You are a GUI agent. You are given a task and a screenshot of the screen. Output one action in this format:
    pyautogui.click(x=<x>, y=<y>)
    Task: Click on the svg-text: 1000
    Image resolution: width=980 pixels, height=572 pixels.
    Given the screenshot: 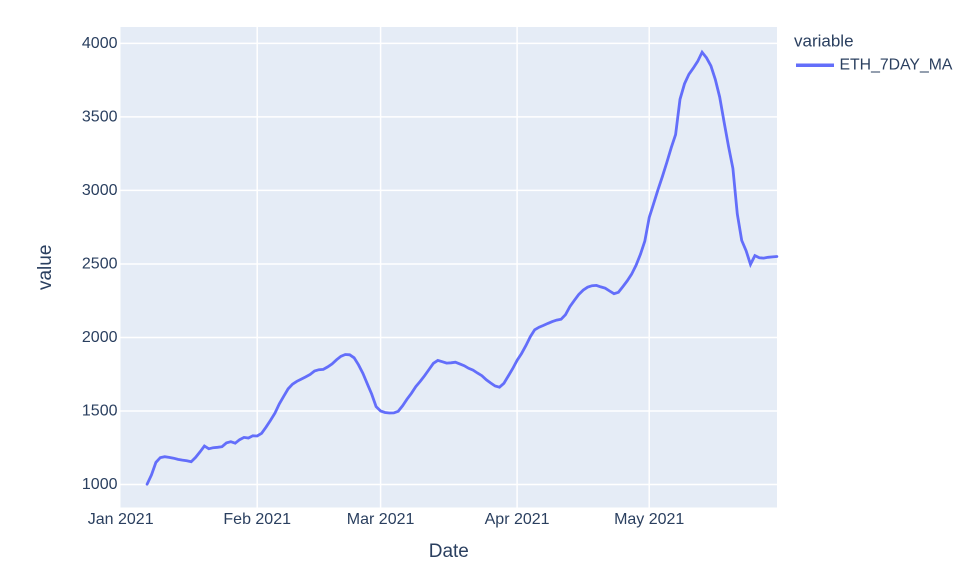 What is the action you would take?
    pyautogui.click(x=100, y=484)
    